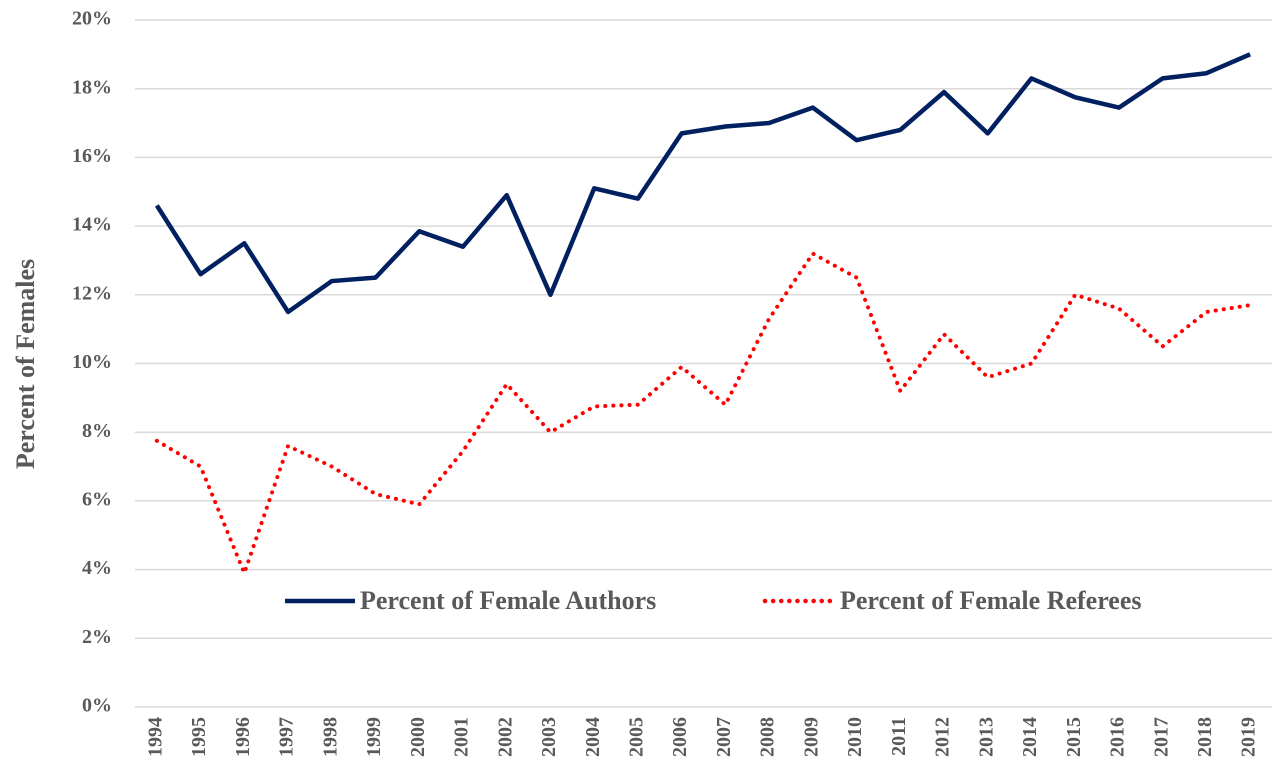 This screenshot has width=1288, height=770. I want to click on x-tick-label: 2002, so click(505, 737).